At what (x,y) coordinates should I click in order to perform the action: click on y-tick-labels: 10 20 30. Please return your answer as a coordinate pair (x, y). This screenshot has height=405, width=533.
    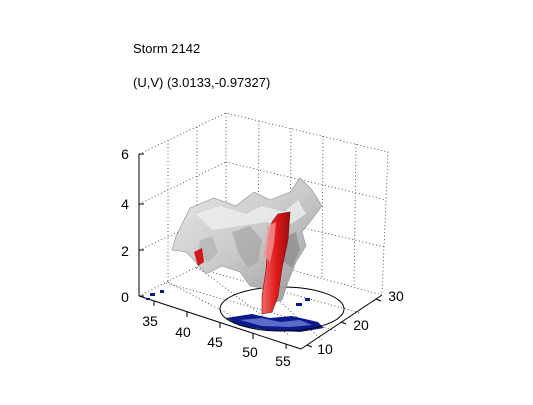
    Looking at the image, I should click on (360, 322).